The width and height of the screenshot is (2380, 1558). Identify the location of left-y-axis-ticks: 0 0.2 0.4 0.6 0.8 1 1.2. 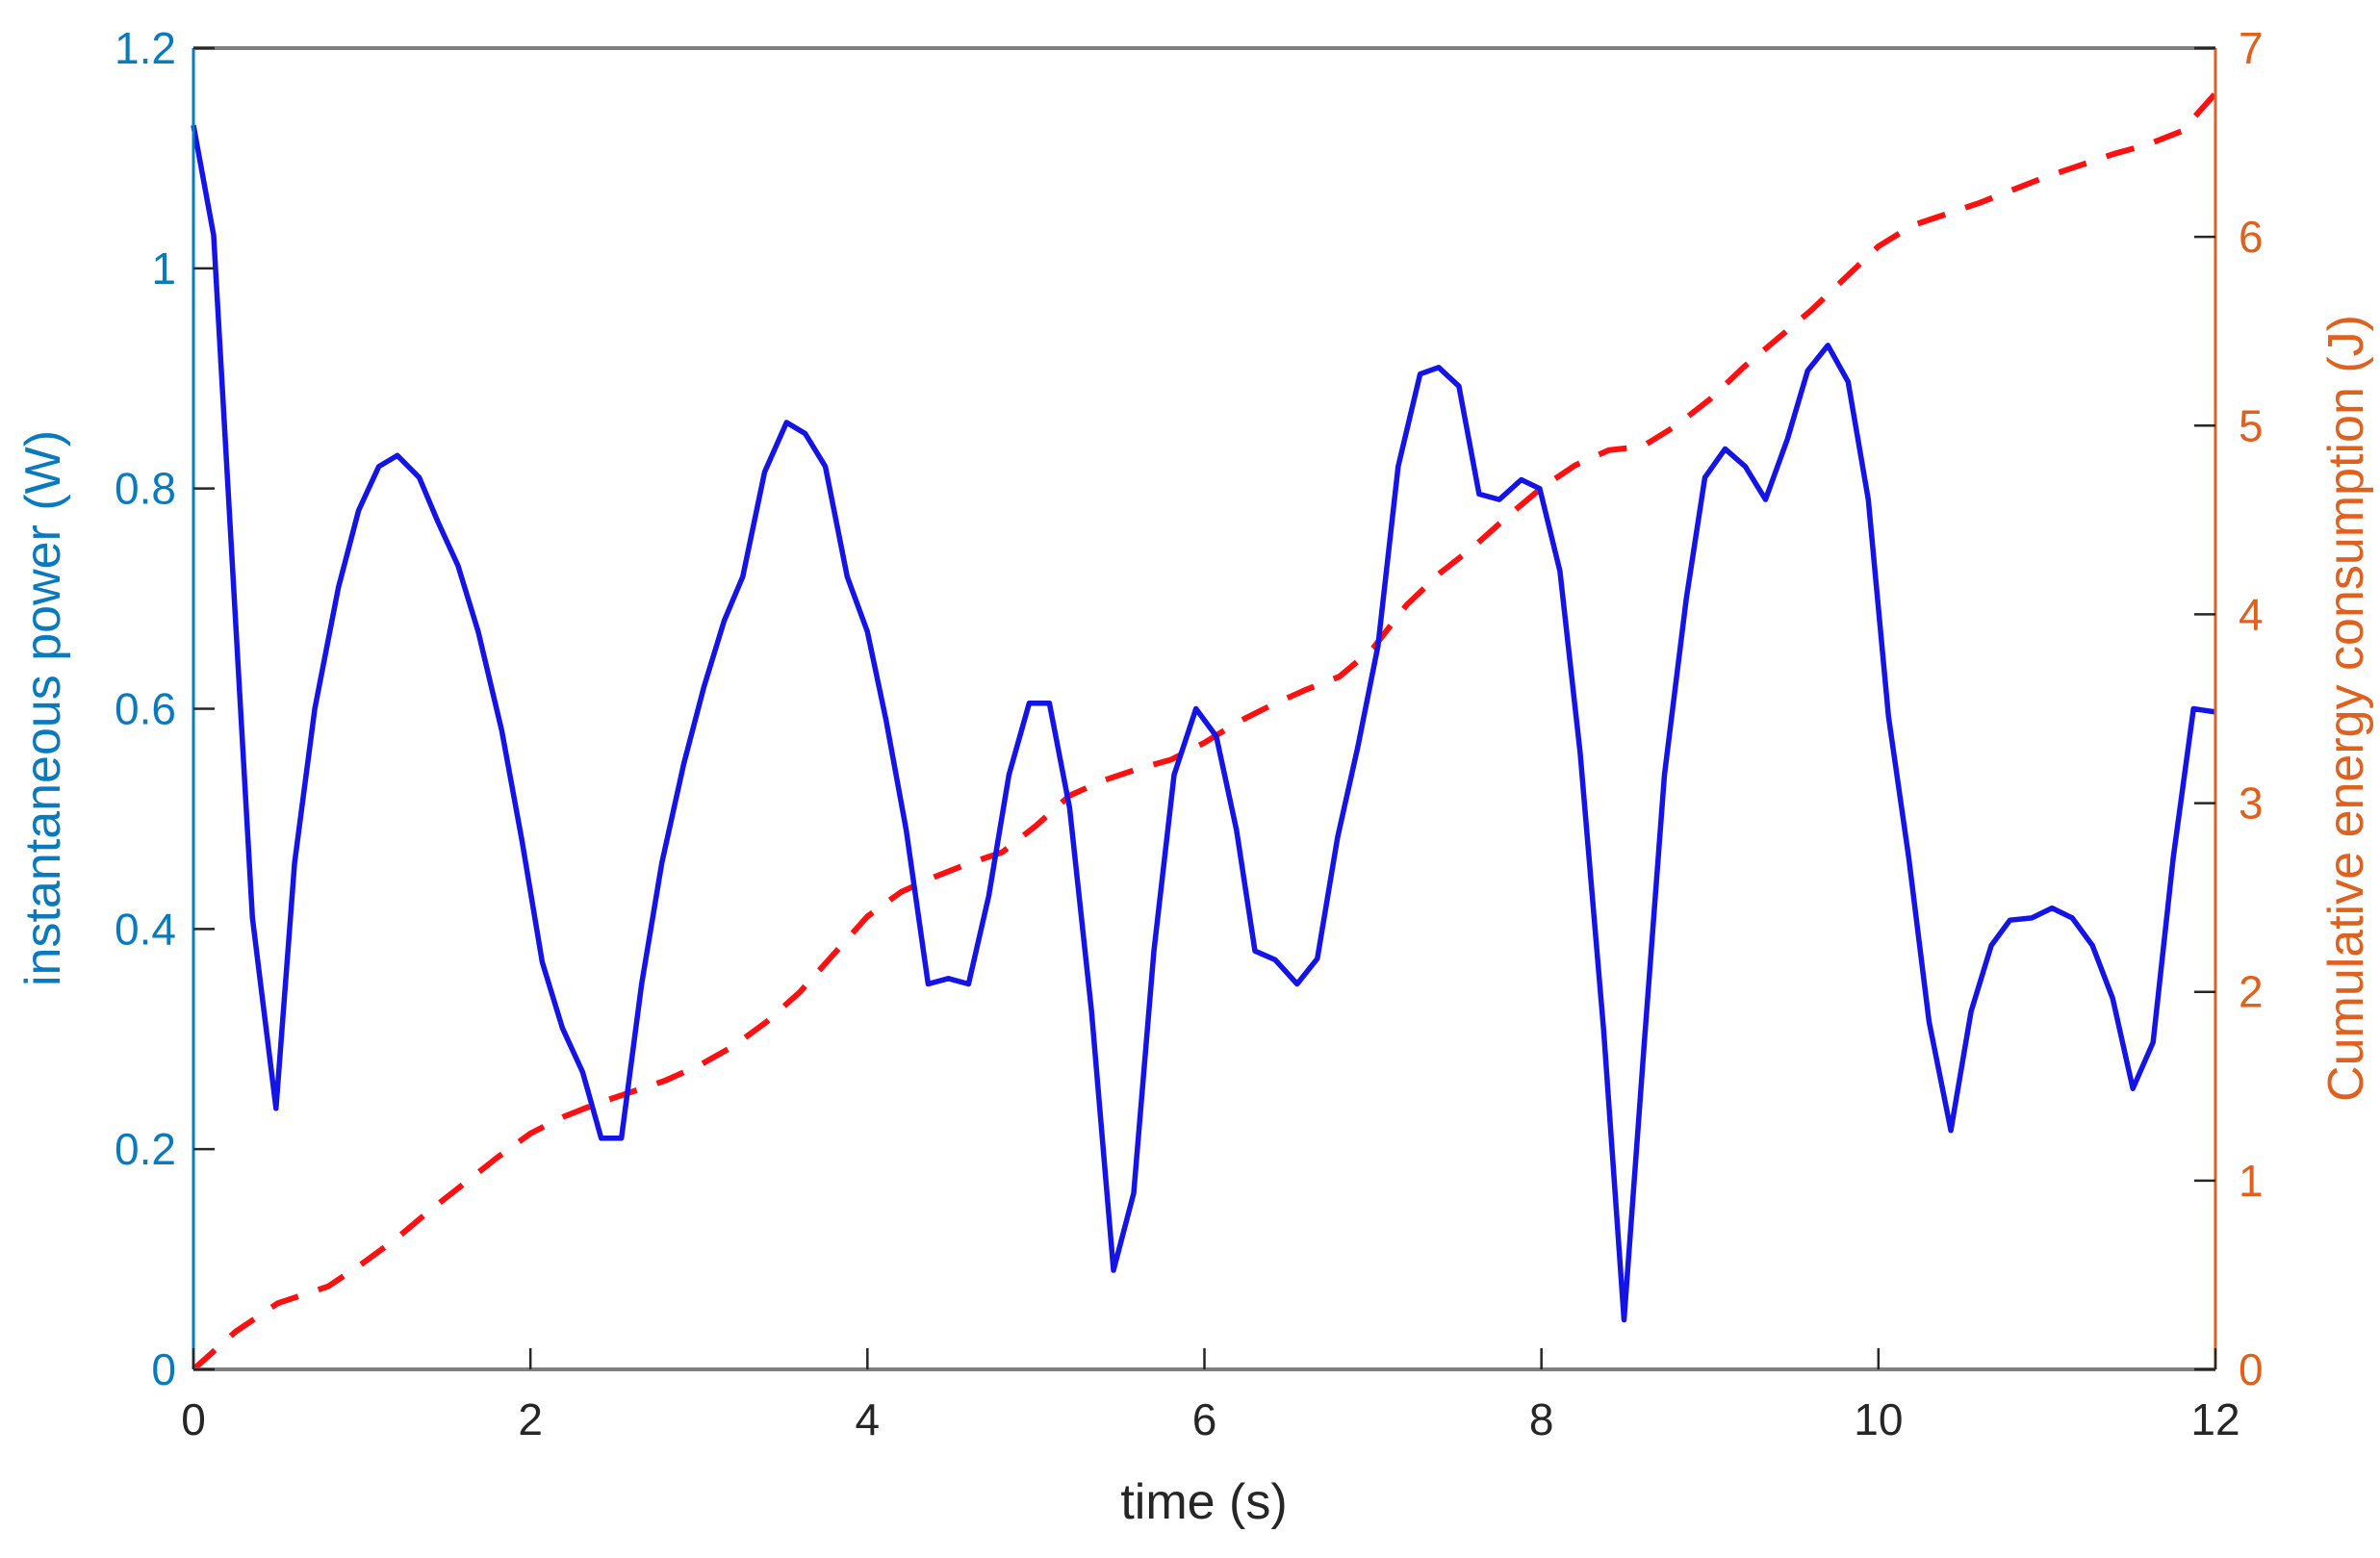
(165, 708).